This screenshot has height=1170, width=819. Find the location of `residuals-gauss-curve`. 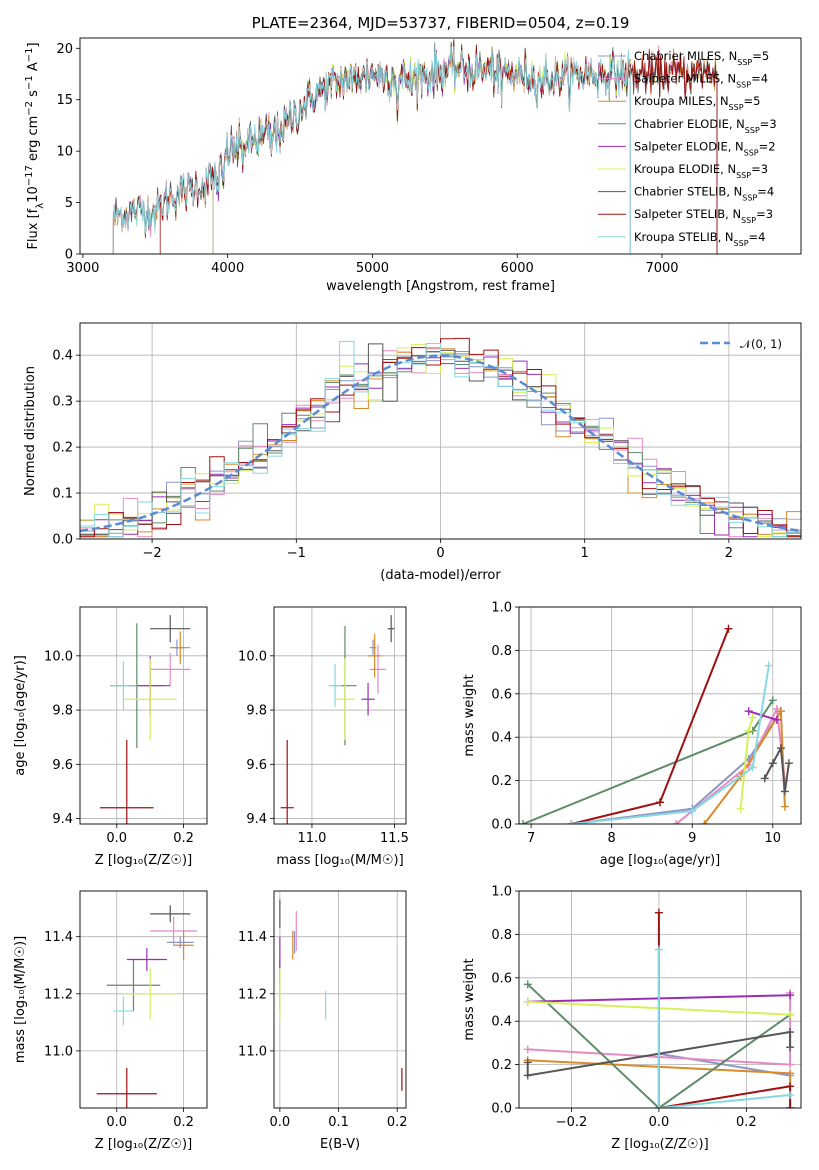

residuals-gauss-curve is located at coordinates (440, 443).